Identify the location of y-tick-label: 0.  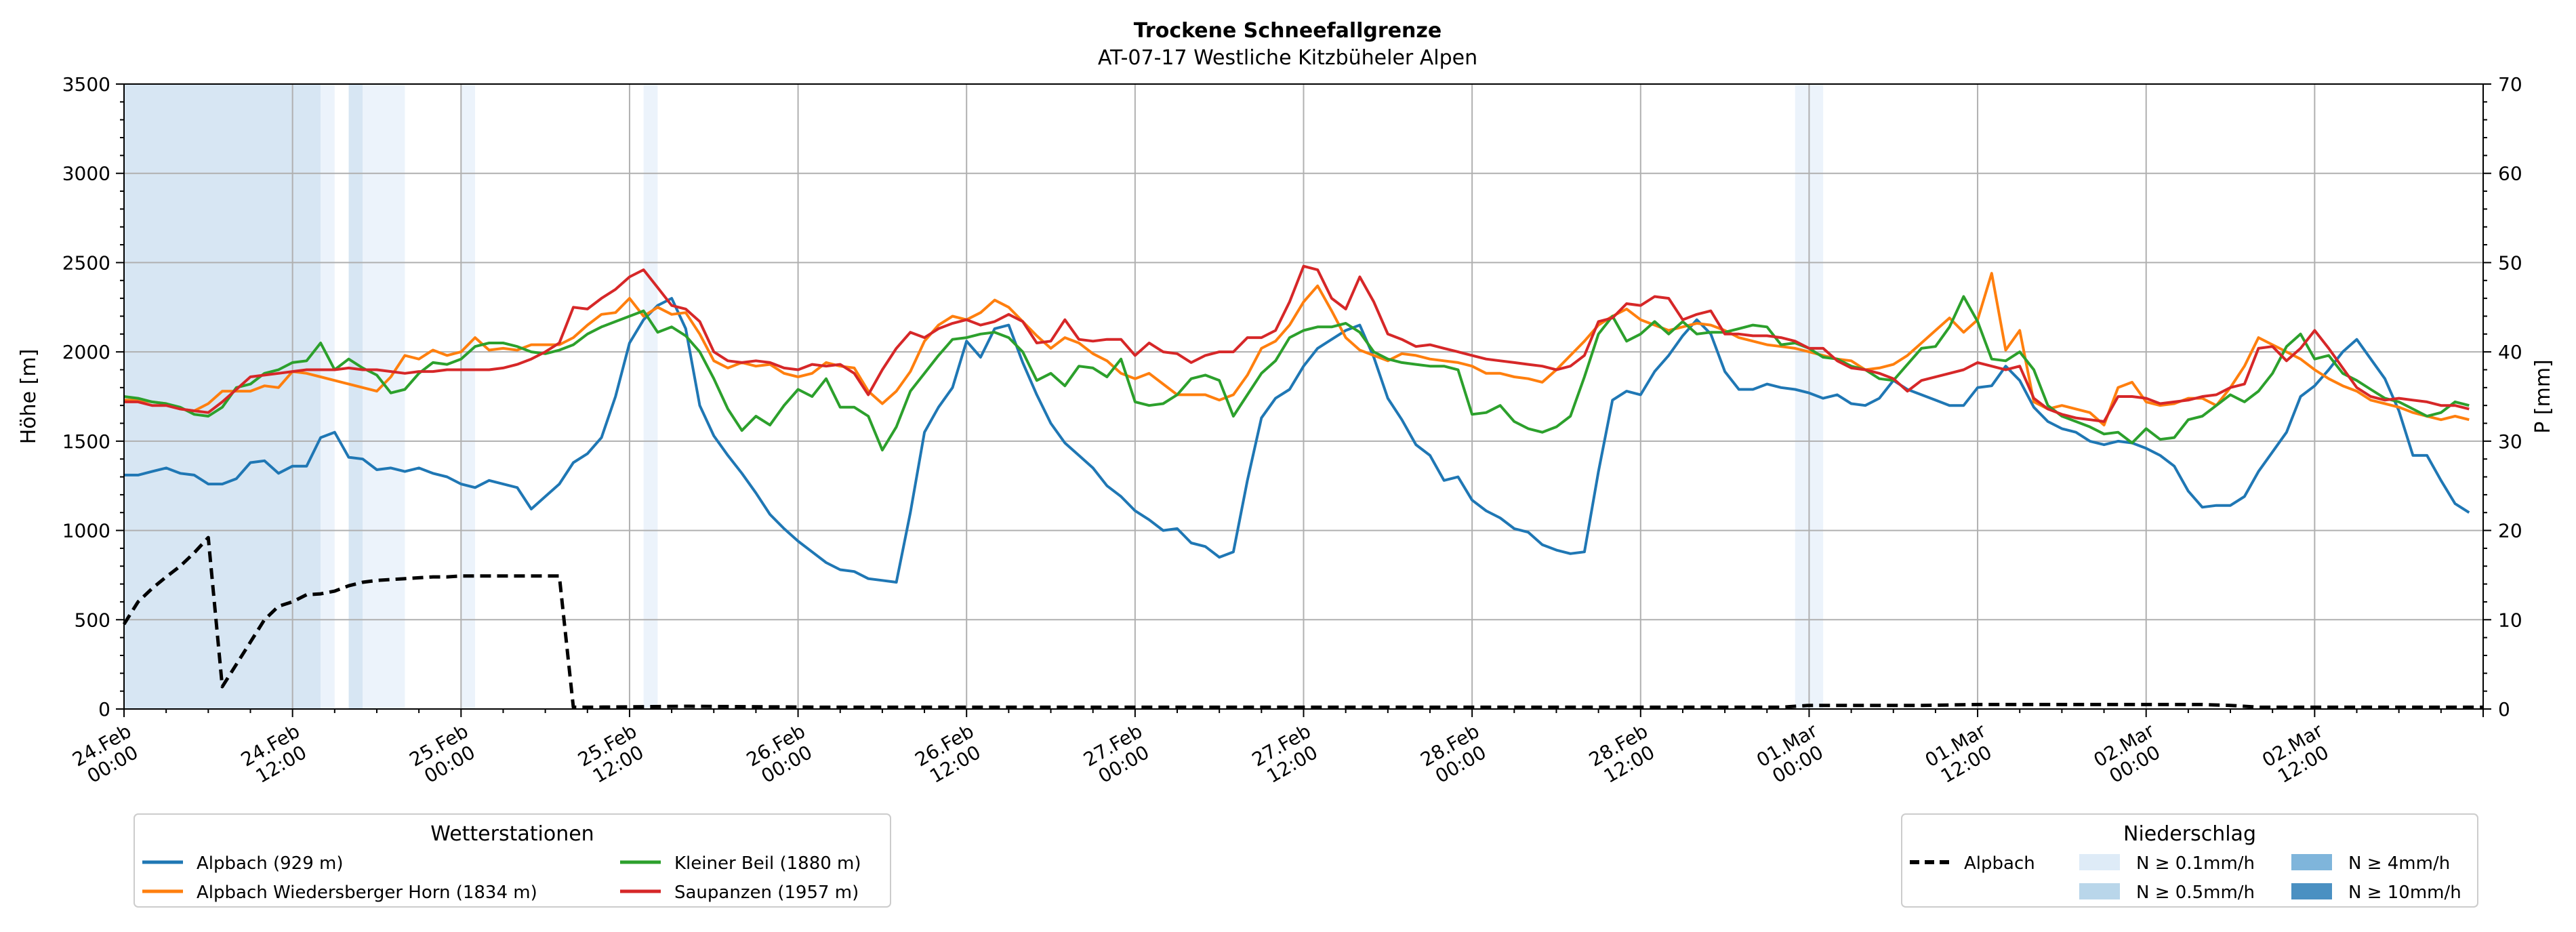
(104, 709).